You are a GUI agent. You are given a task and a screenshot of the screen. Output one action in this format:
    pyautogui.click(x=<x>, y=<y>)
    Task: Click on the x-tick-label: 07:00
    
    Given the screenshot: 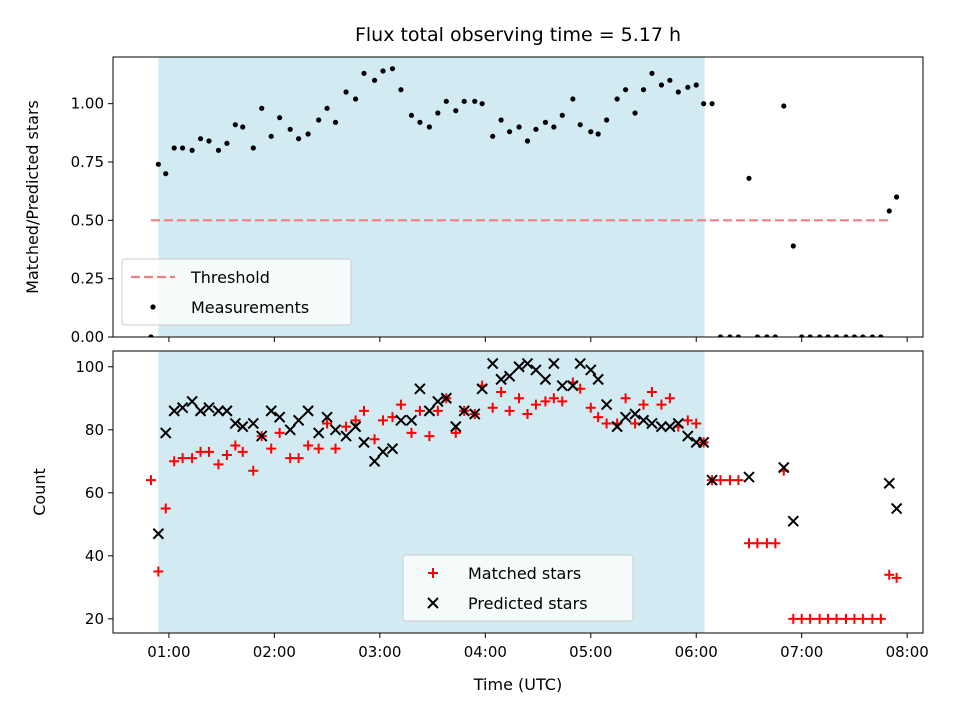 What is the action you would take?
    pyautogui.click(x=801, y=652)
    